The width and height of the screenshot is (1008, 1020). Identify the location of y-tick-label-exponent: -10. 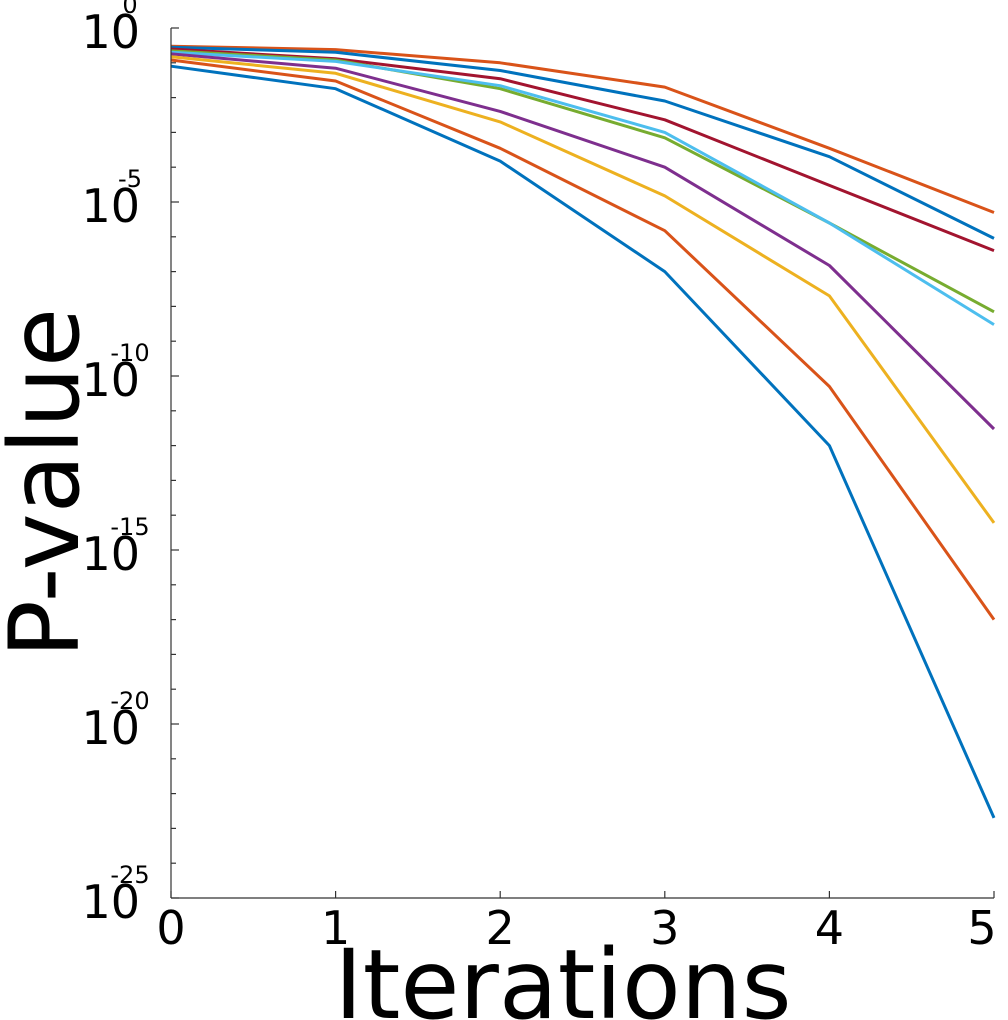
(129, 353).